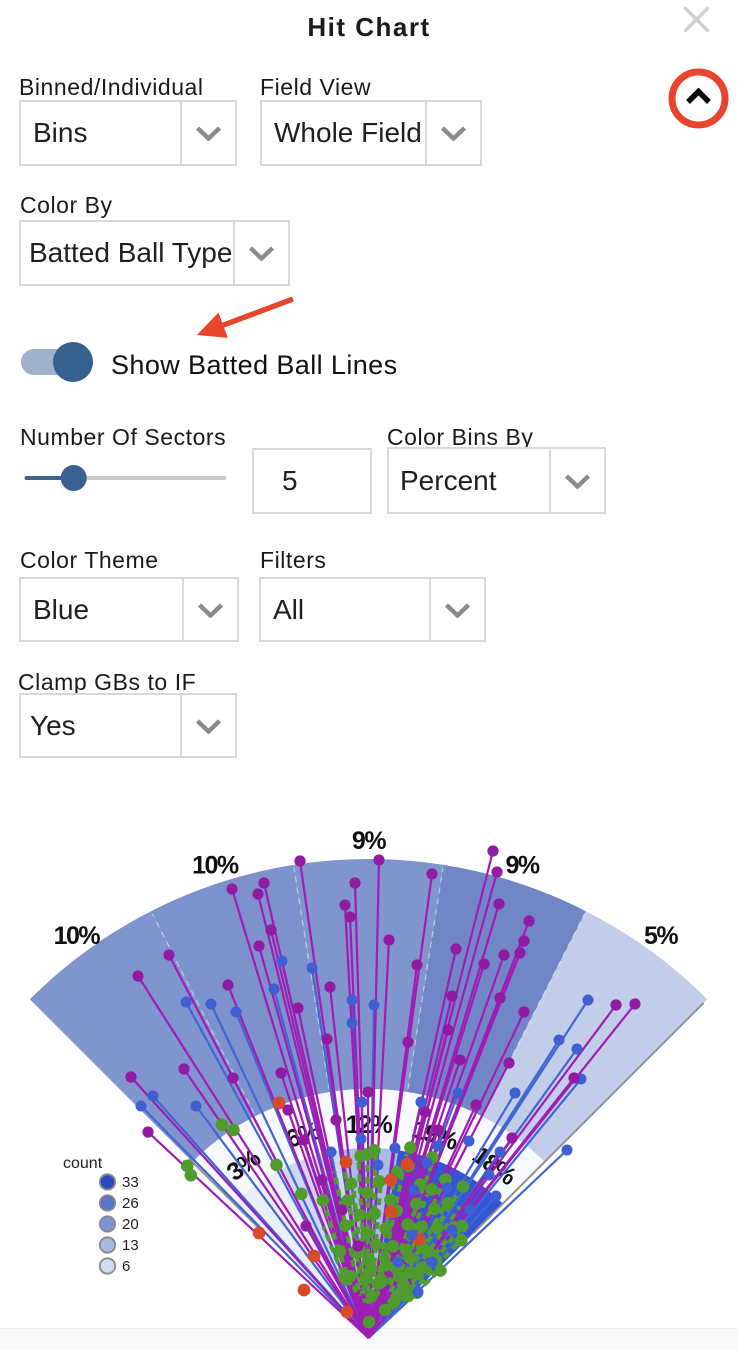 The height and width of the screenshot is (1350, 738). Describe the element at coordinates (83, 1163) in the screenshot. I see `svg-text: count` at that location.